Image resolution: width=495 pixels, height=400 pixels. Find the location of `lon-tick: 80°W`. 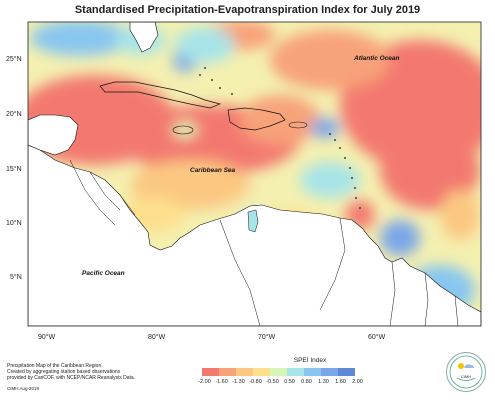

lon-tick: 80°W is located at coordinates (157, 337).